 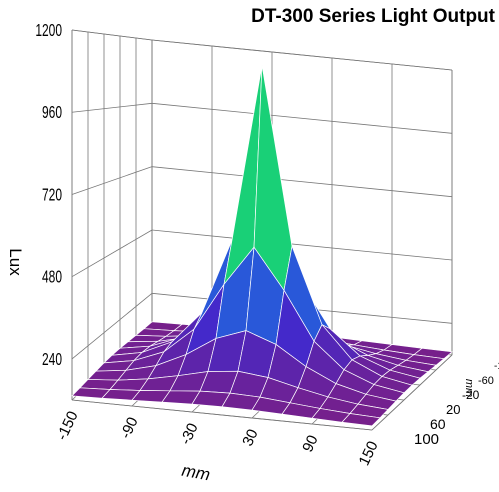 What do you see at coordinates (195, 473) in the screenshot?
I see `x-axis-label: mm` at bounding box center [195, 473].